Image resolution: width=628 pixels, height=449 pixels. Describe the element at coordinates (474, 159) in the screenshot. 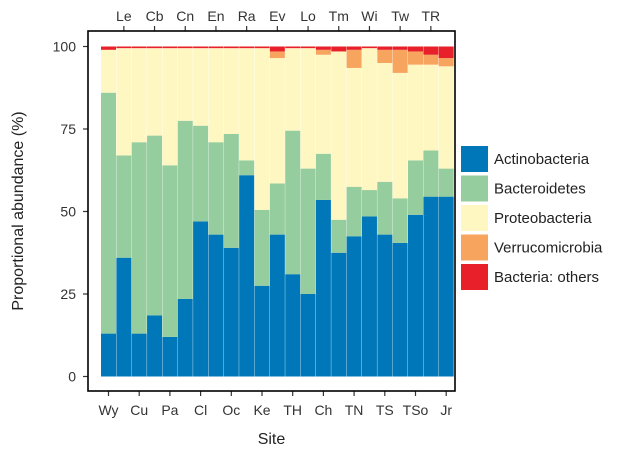

I see `legend-swatch-actinobacteria` at that location.